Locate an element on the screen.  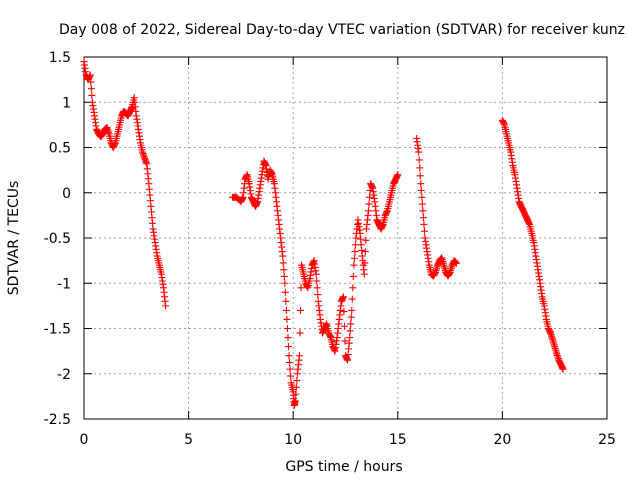
y-tick-label: -1.5 is located at coordinates (57, 330).